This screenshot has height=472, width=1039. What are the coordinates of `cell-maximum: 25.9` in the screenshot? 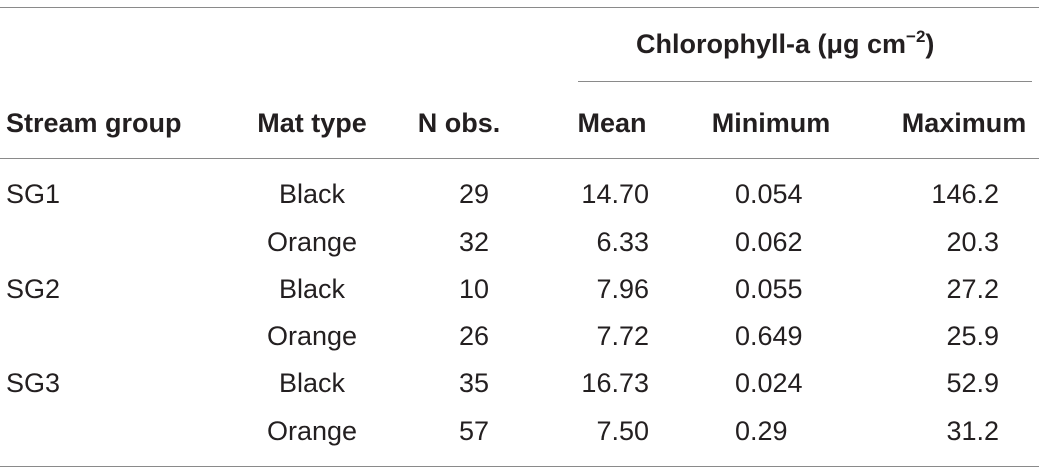 It's located at (972, 336).